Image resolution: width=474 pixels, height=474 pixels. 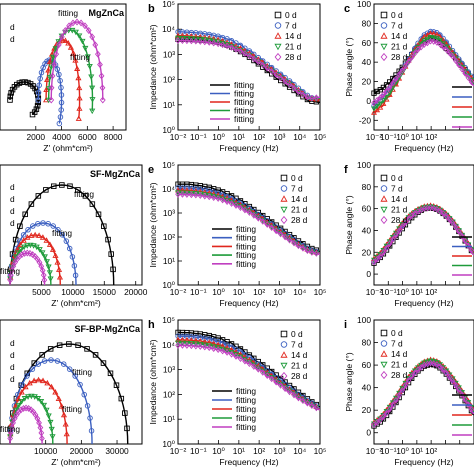 I want to click on legend-label: 7 d, so click(x=397, y=344).